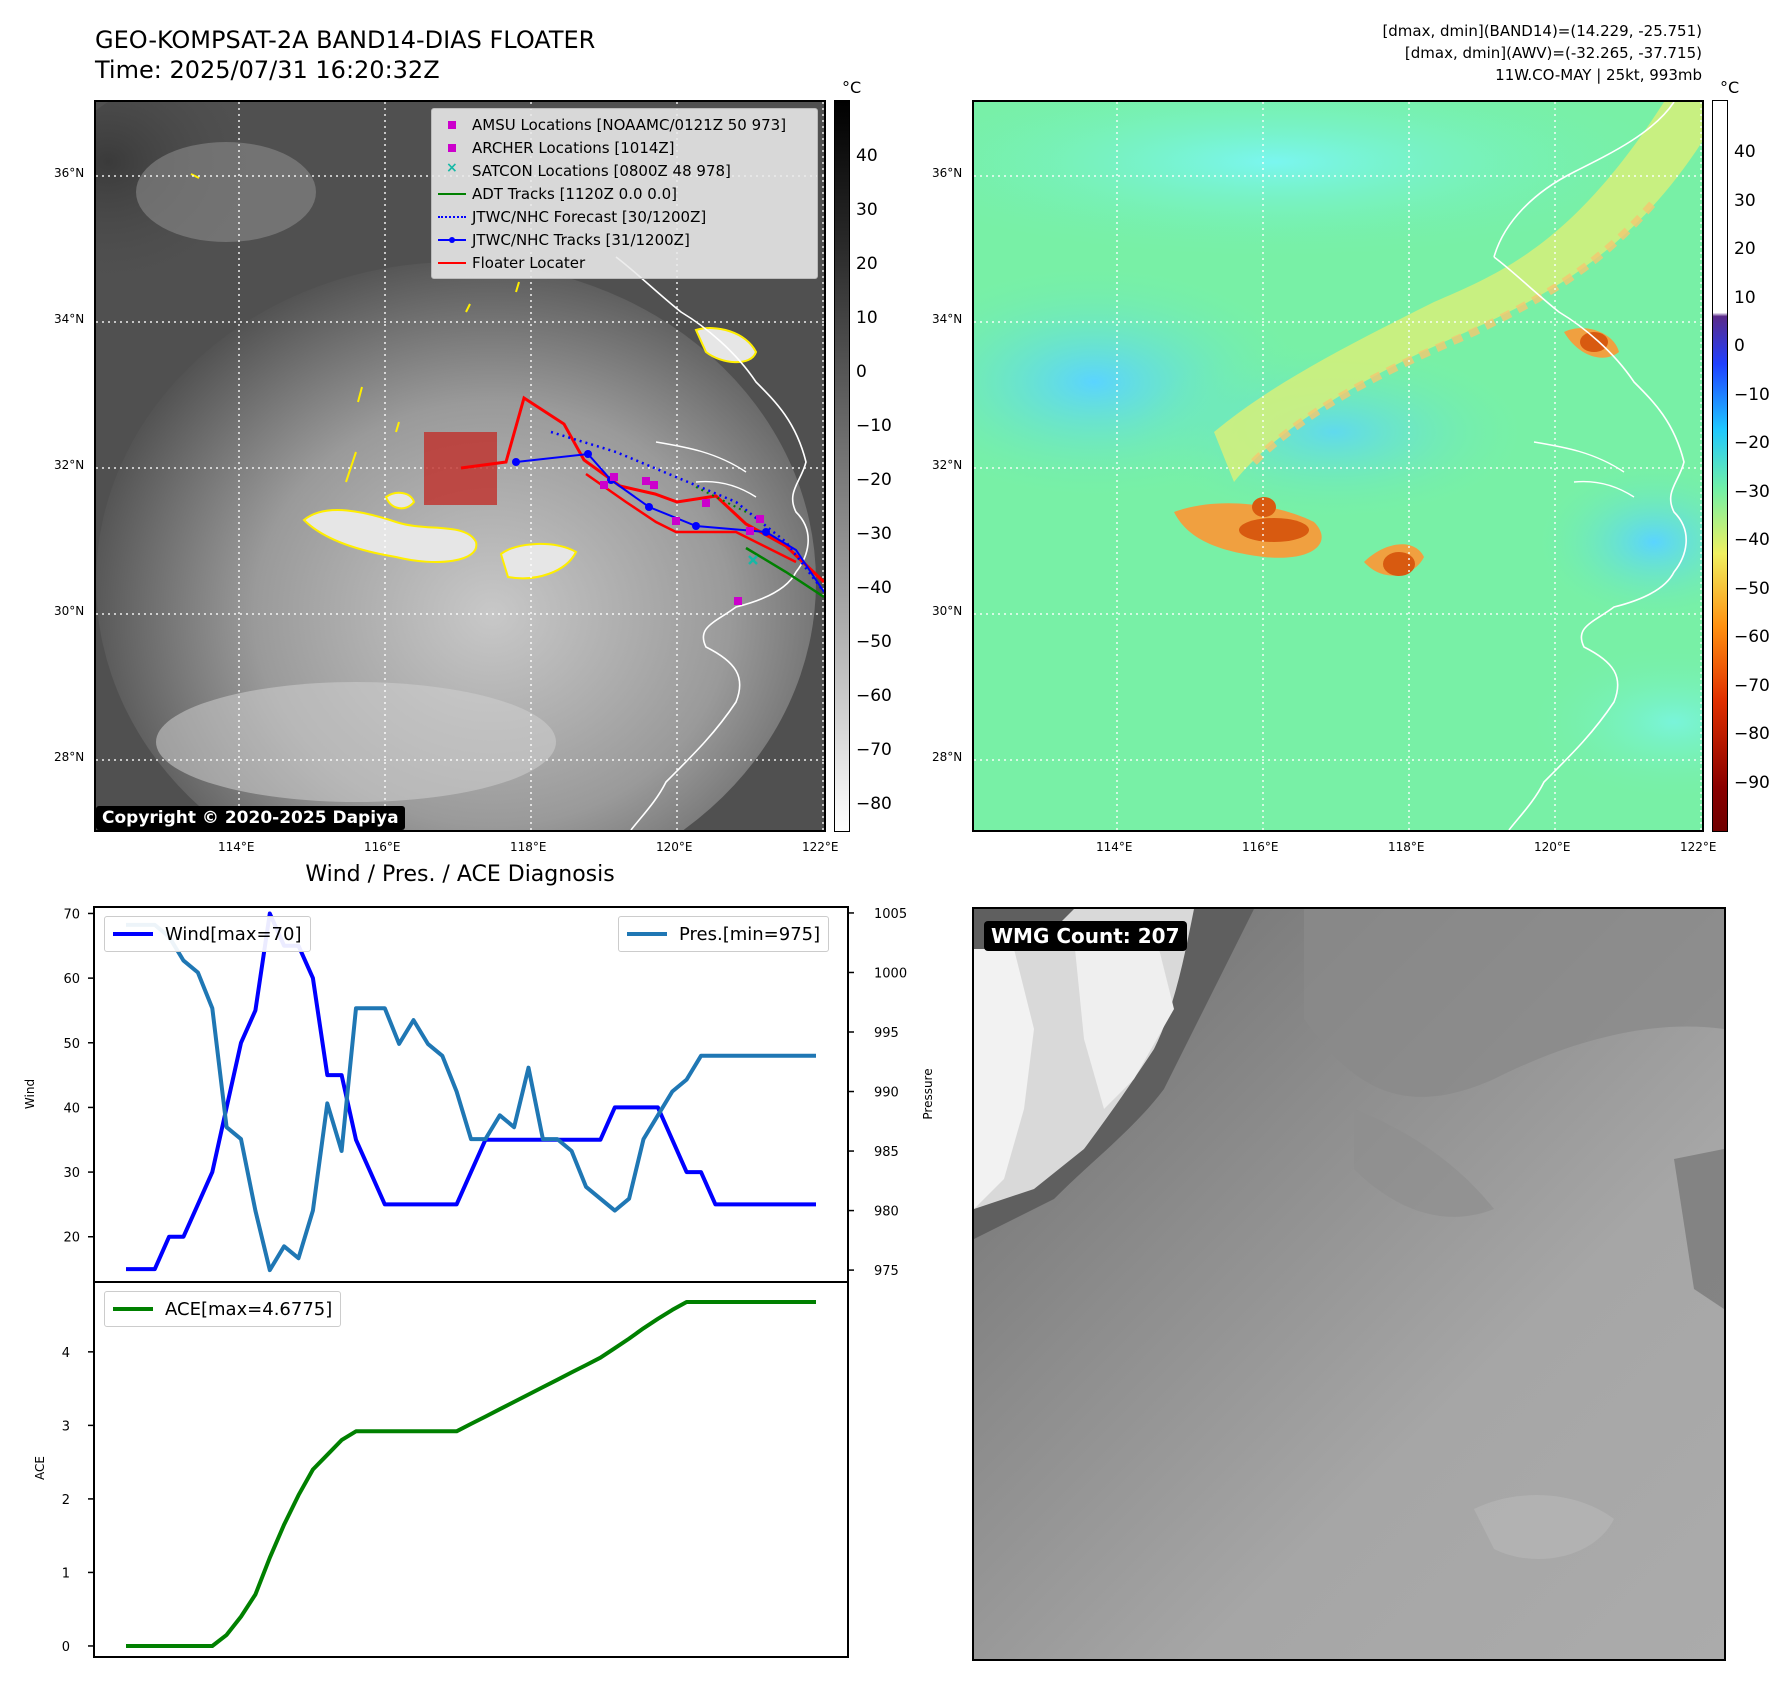 The height and width of the screenshot is (1690, 1788). Describe the element at coordinates (250, 818) in the screenshot. I see `copyright-badge: Copyright © 2020-2025 Dapiya` at that location.